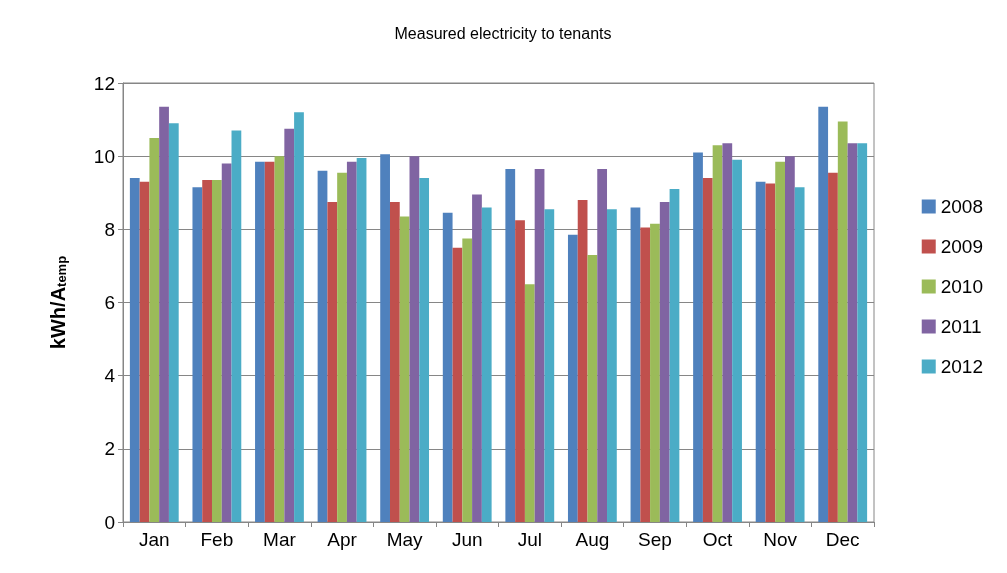  What do you see at coordinates (280, 539) in the screenshot?
I see `x-tick-label: Mar` at bounding box center [280, 539].